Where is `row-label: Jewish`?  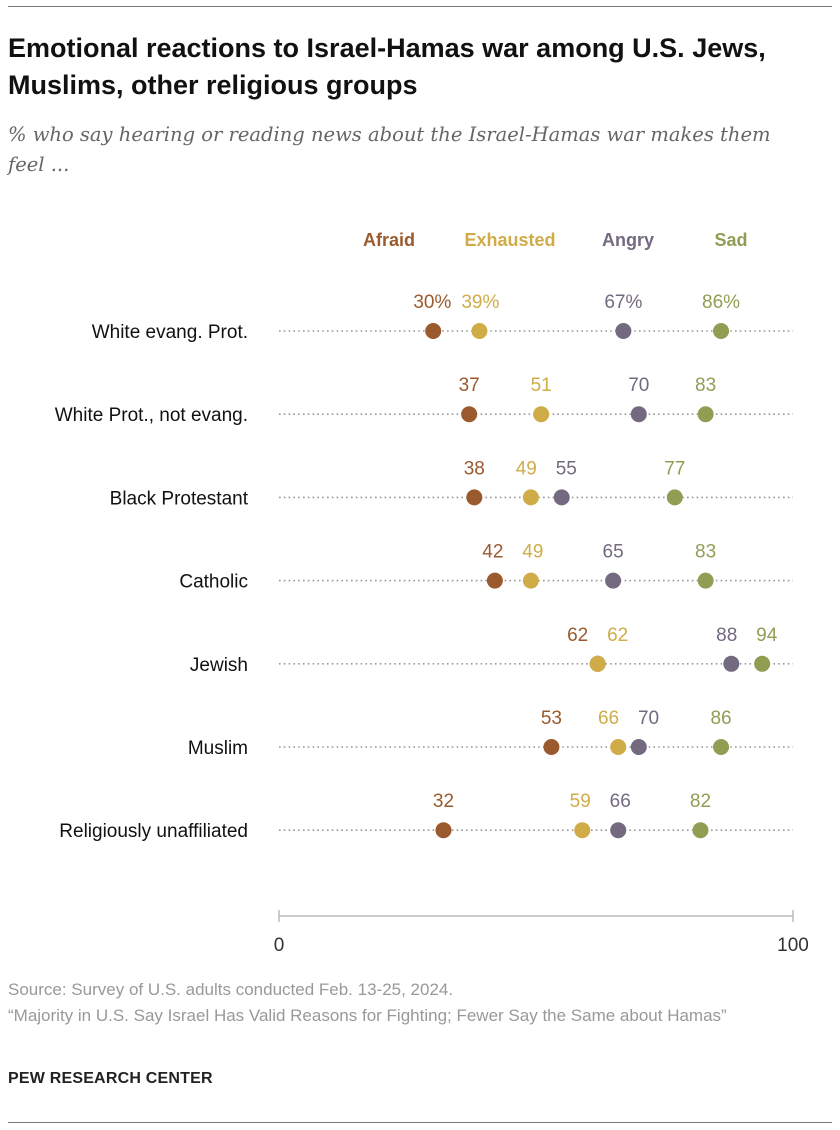
row-label: Jewish is located at coordinates (219, 665).